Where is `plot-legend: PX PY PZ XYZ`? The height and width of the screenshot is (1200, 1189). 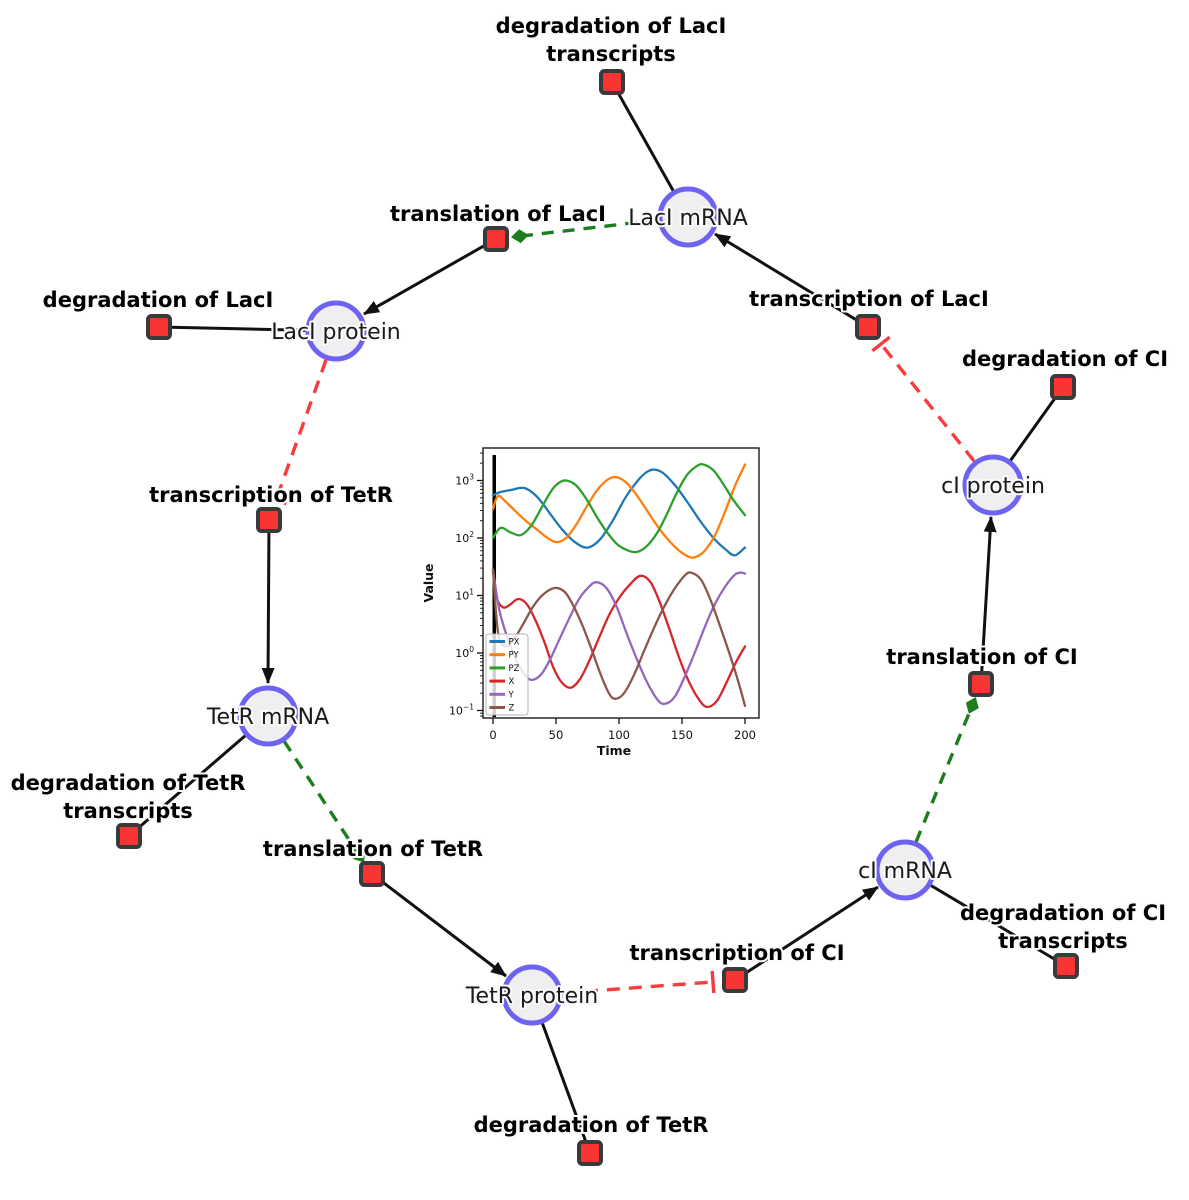 plot-legend: PX PY PZ XYZ is located at coordinates (507, 674).